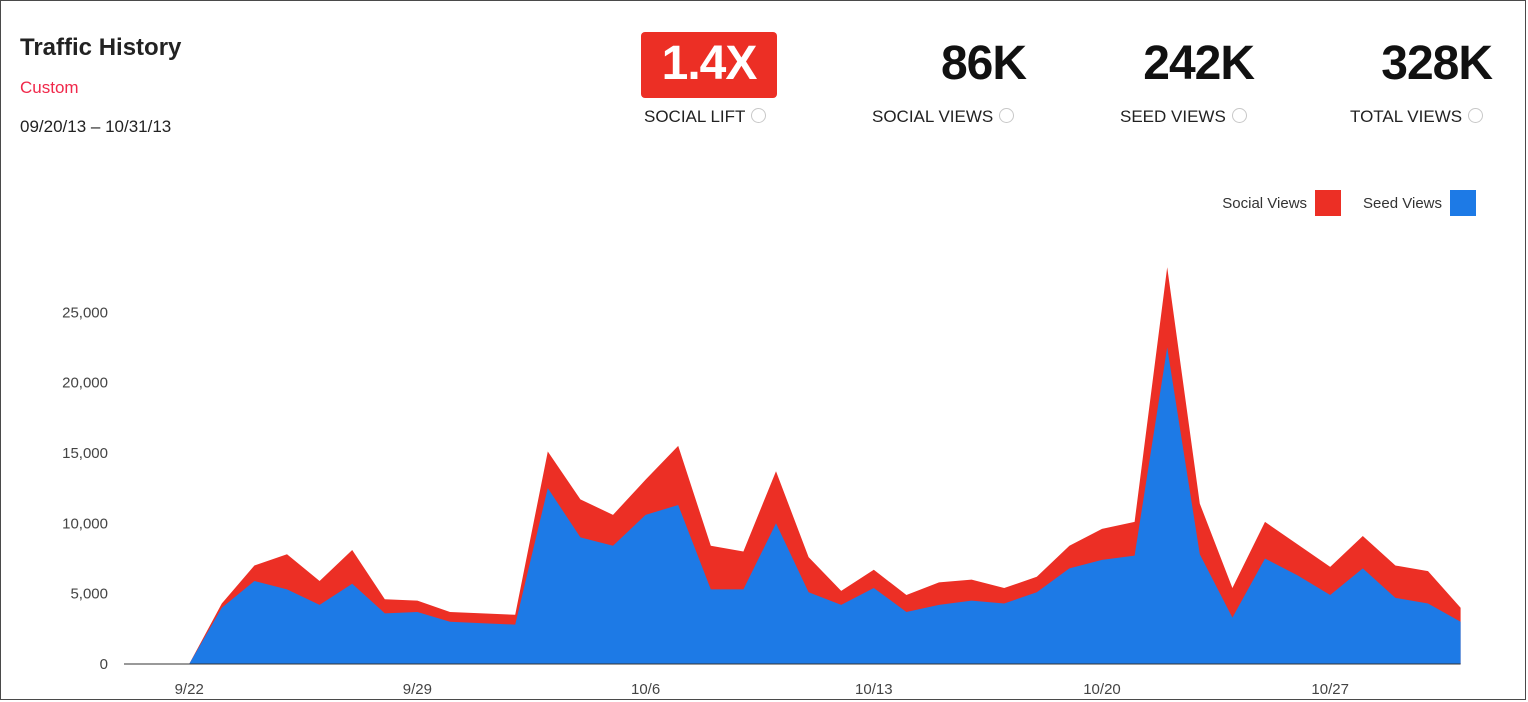  Describe the element at coordinates (695, 116) in the screenshot. I see `social-lift-label-text: SOCIAL LIFT` at that location.